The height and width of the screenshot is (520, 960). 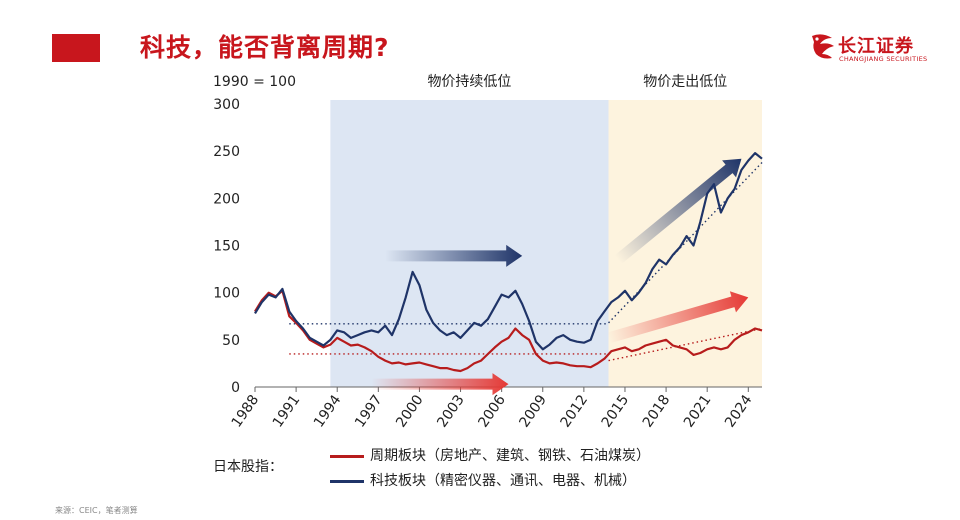 I want to click on legend-item-tech: 科技板块（精密仪器、通讯、电器、机械）, so click(x=483, y=480).